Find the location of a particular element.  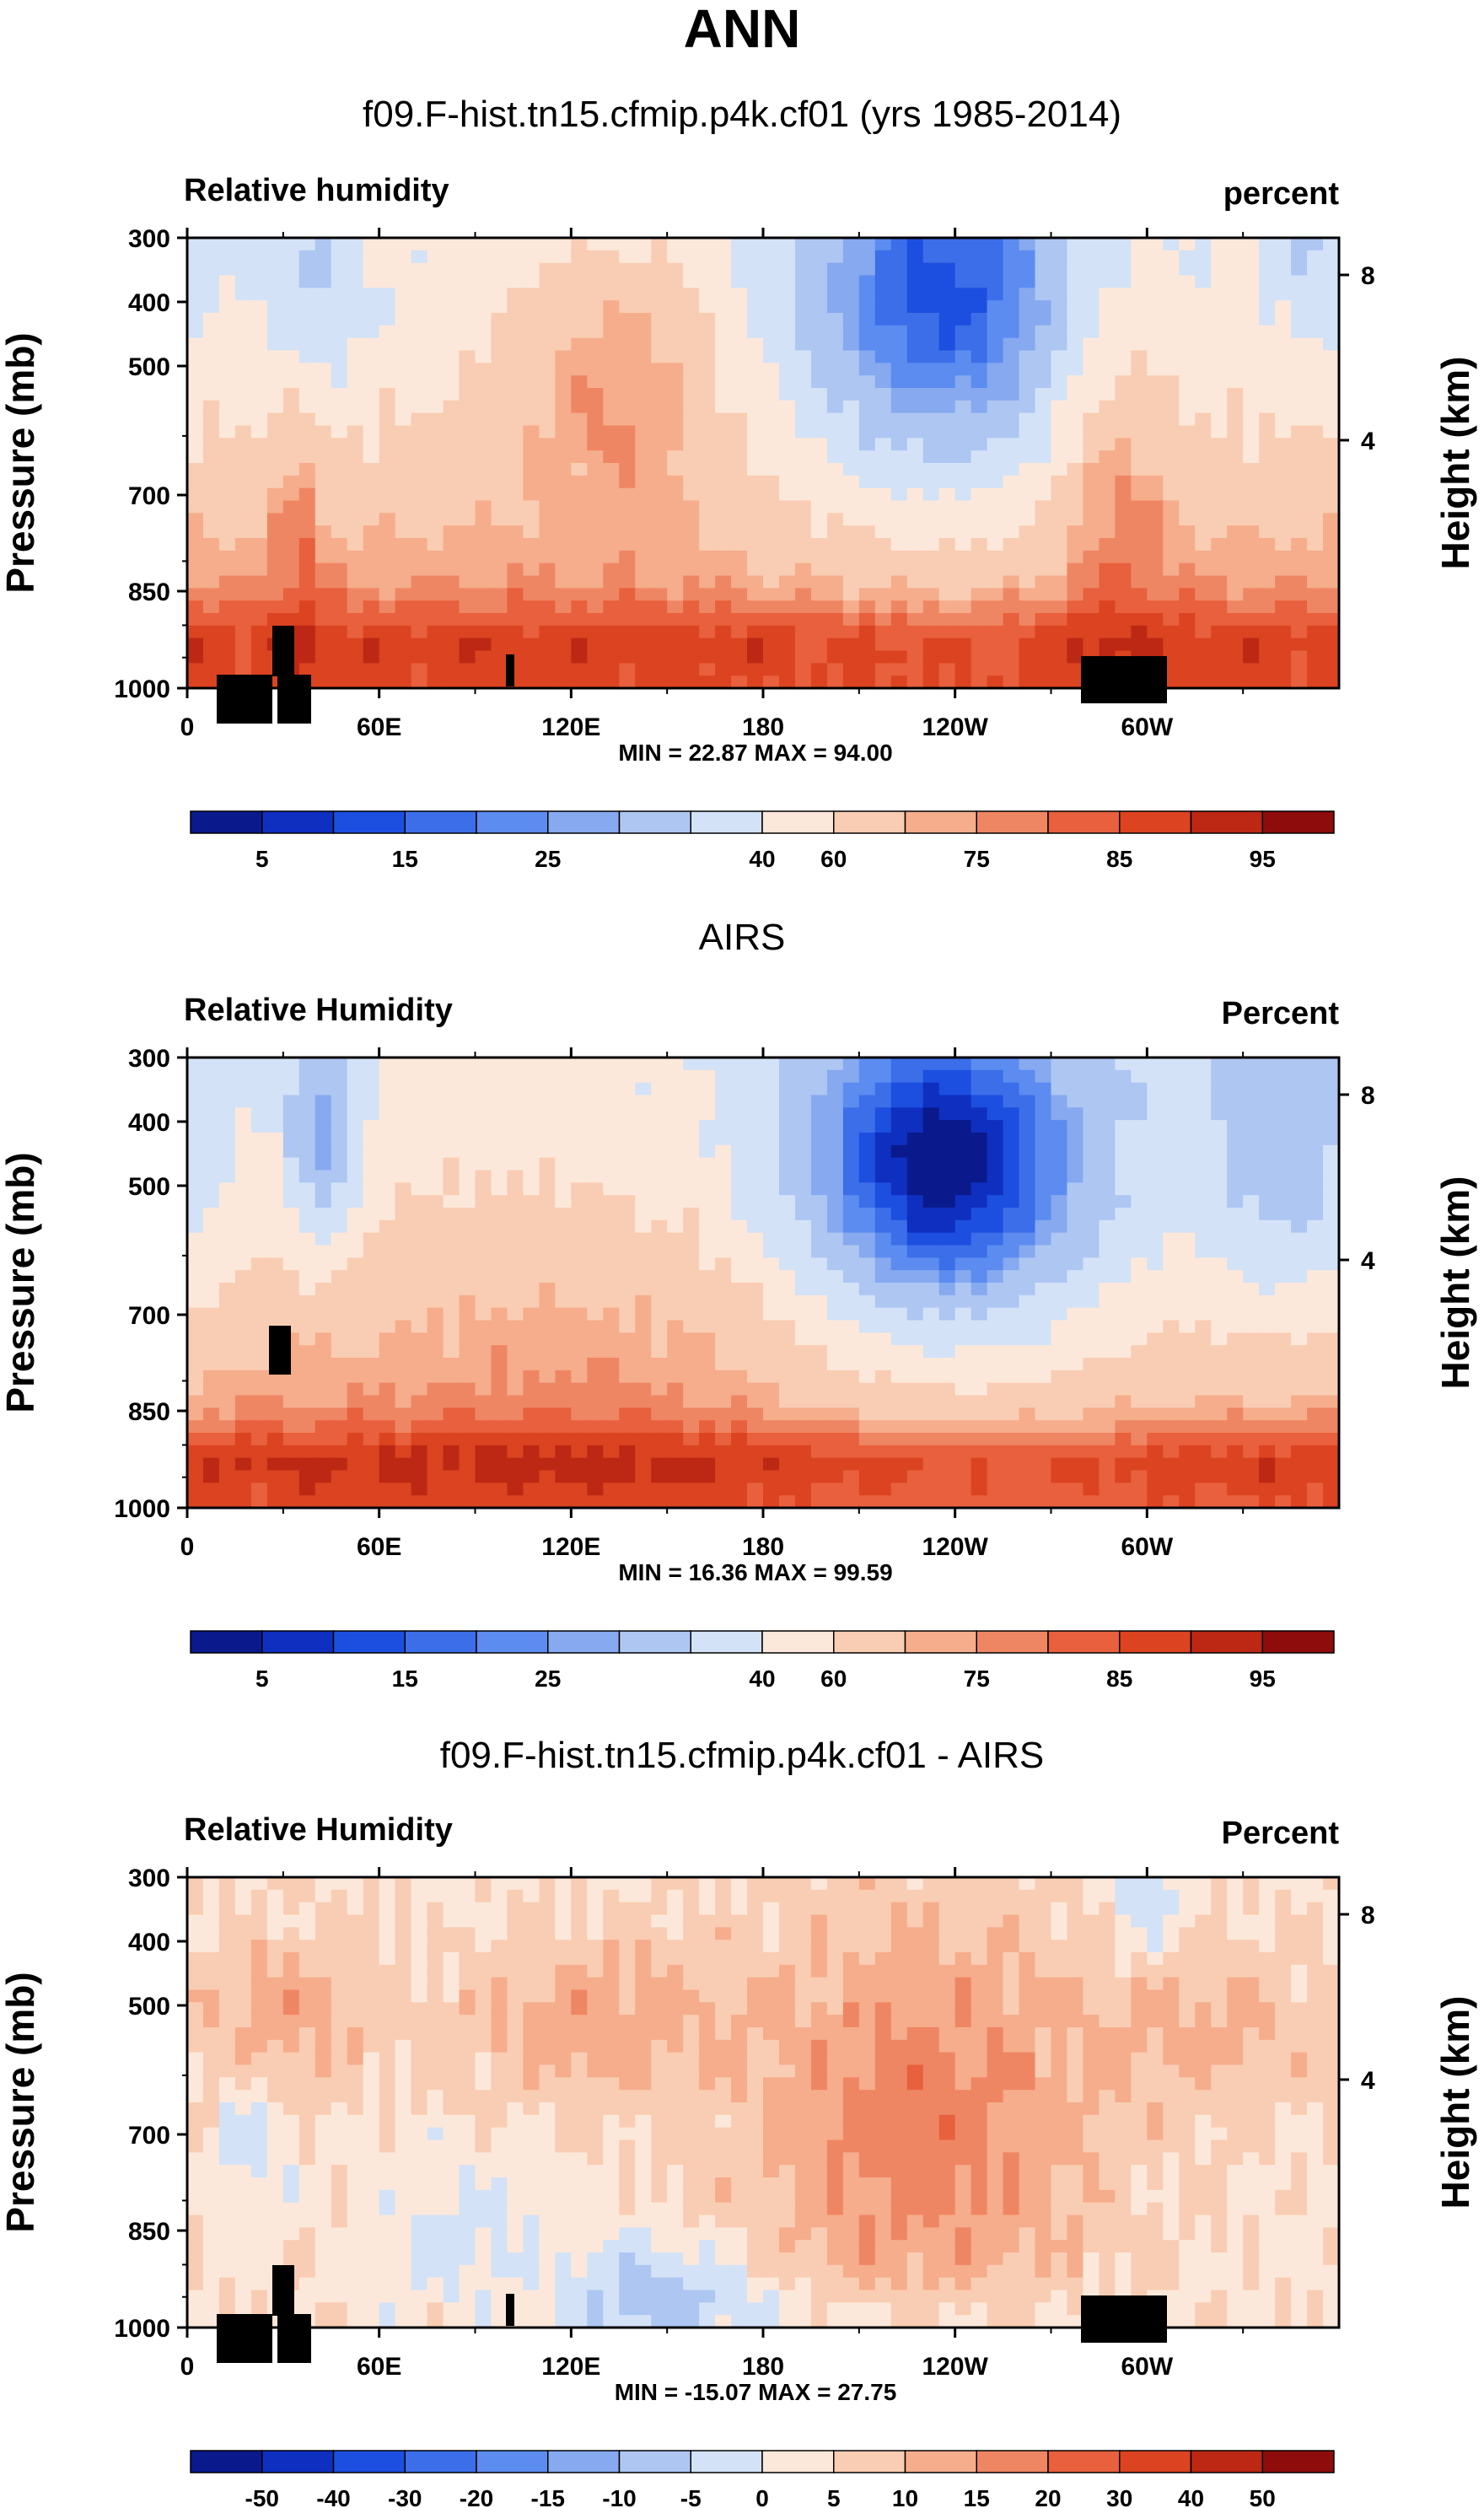

colorbar-label: 15 is located at coordinates (405, 859).